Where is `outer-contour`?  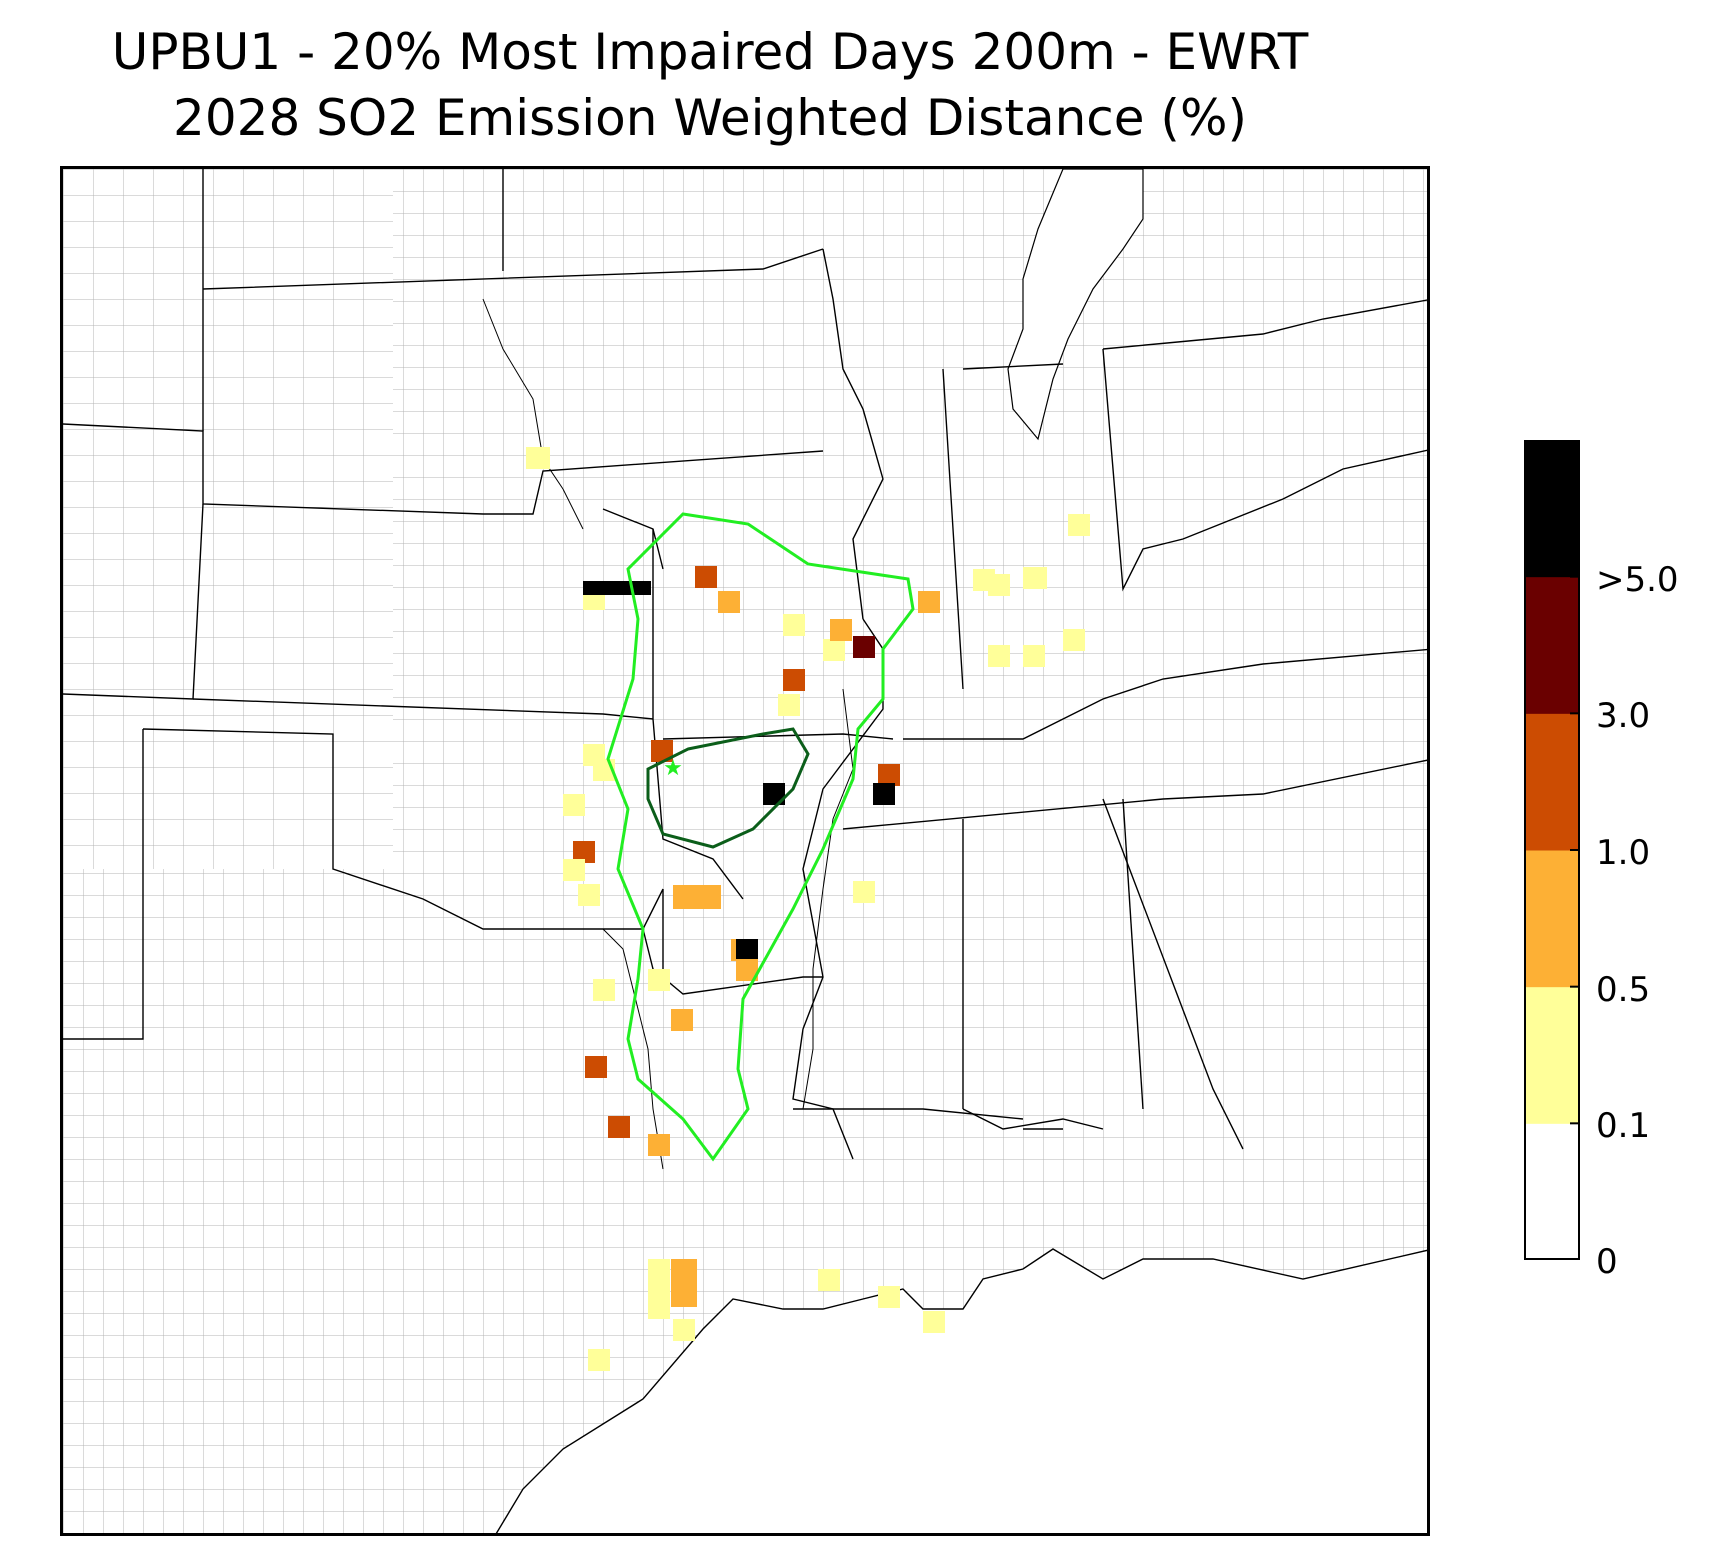 outer-contour is located at coordinates (760, 837).